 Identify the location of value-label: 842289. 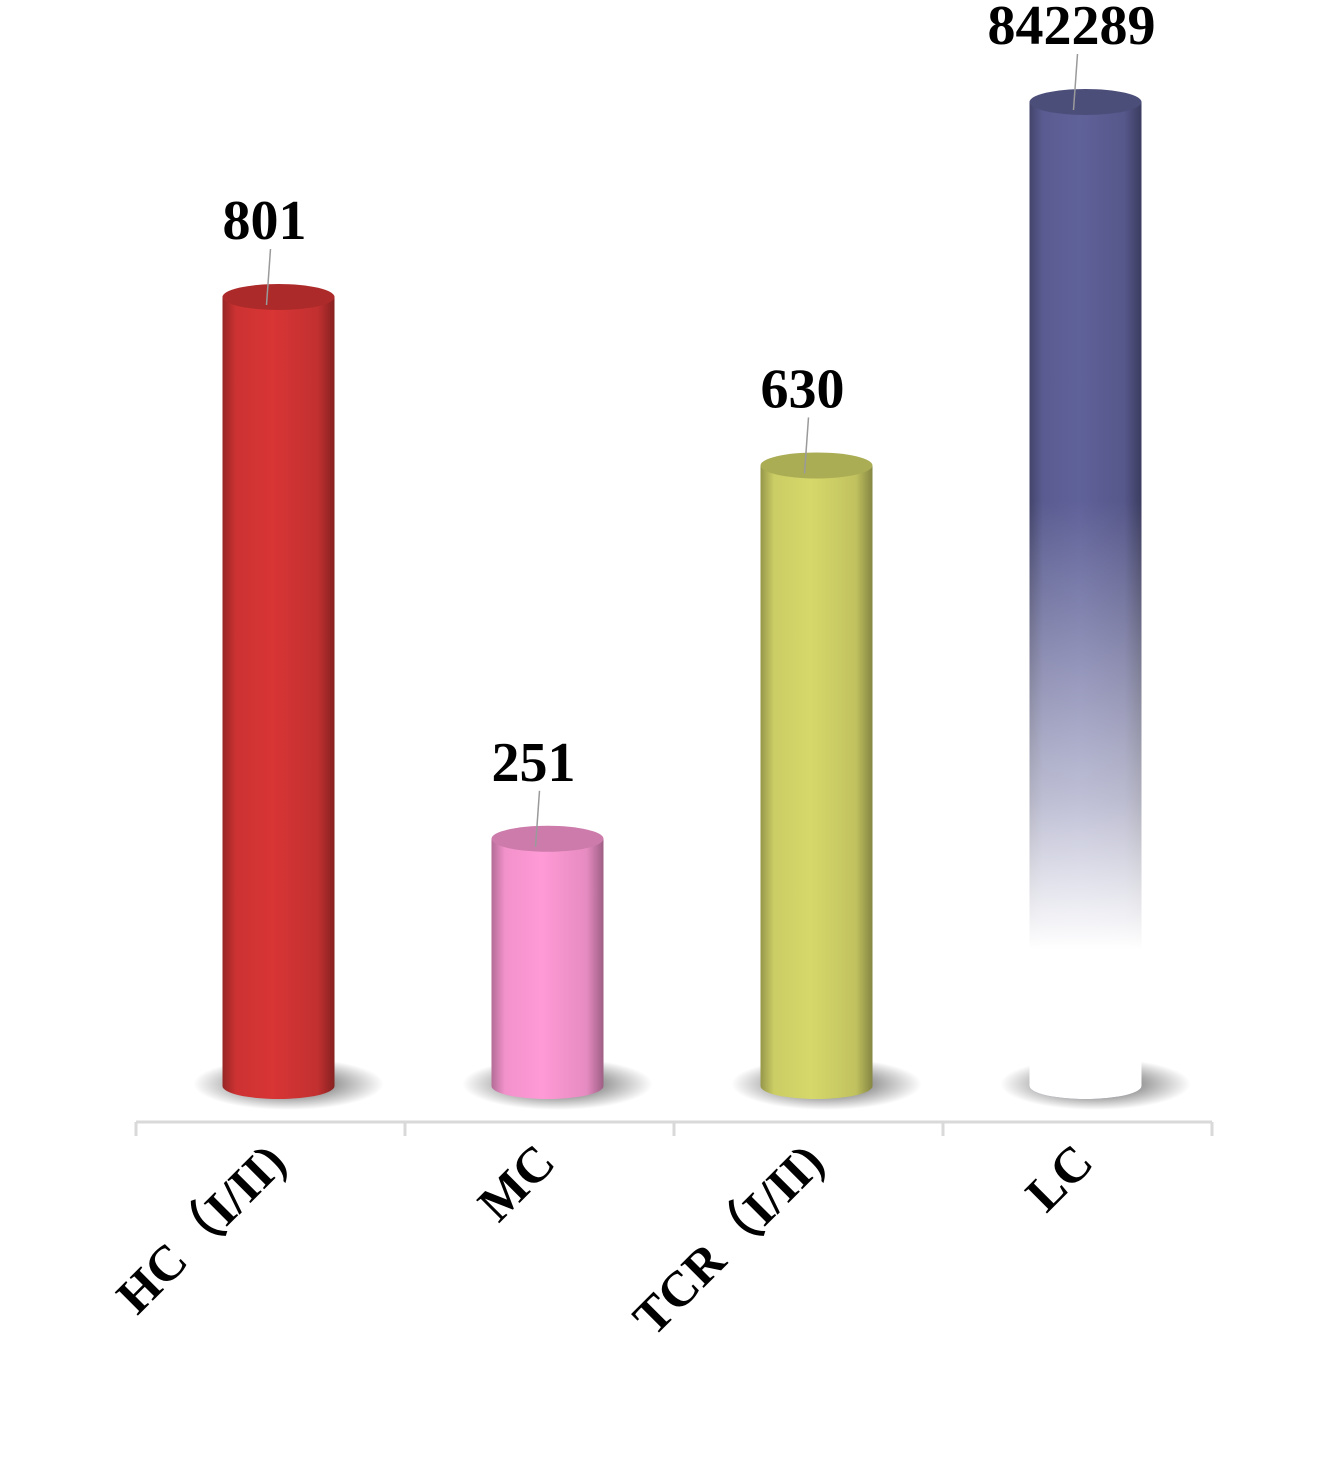
(1072, 28).